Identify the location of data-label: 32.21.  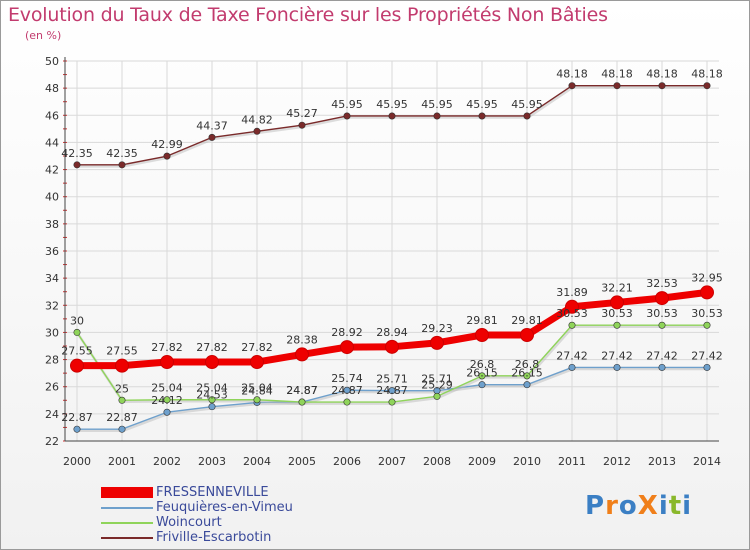
(617, 287).